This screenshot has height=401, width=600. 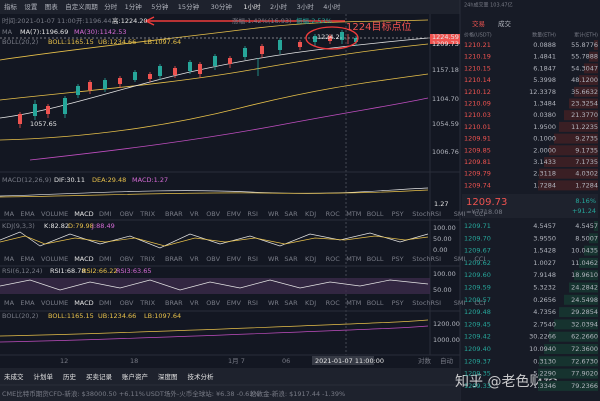 I want to click on toolbar-item: 15分钟, so click(x=189, y=6).